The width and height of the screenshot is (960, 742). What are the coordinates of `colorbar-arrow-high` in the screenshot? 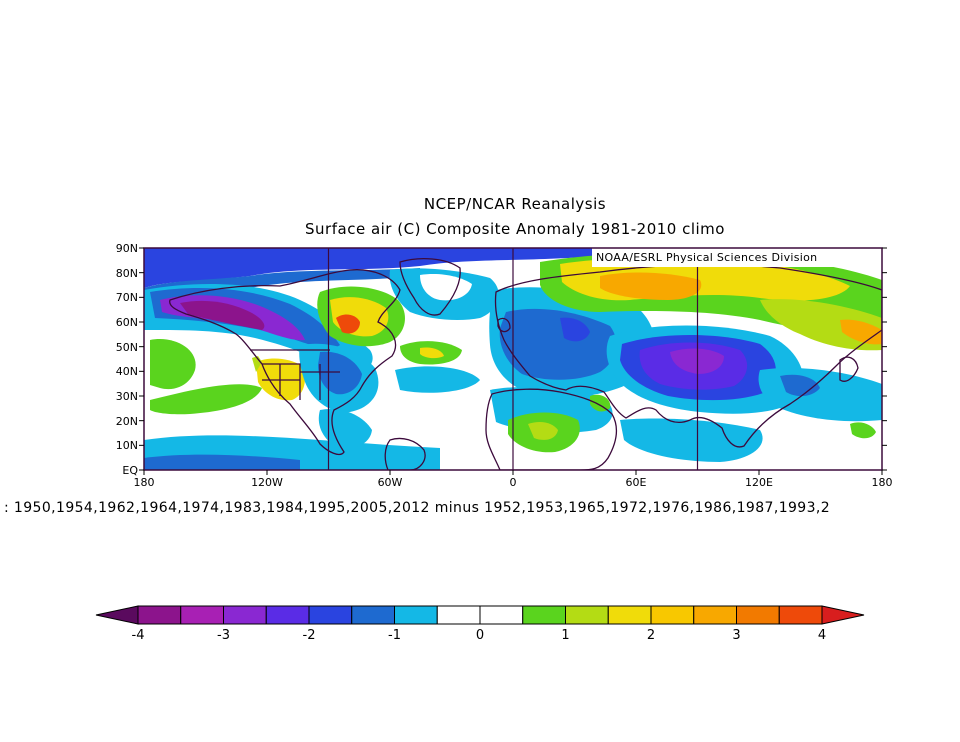 It's located at (843, 615).